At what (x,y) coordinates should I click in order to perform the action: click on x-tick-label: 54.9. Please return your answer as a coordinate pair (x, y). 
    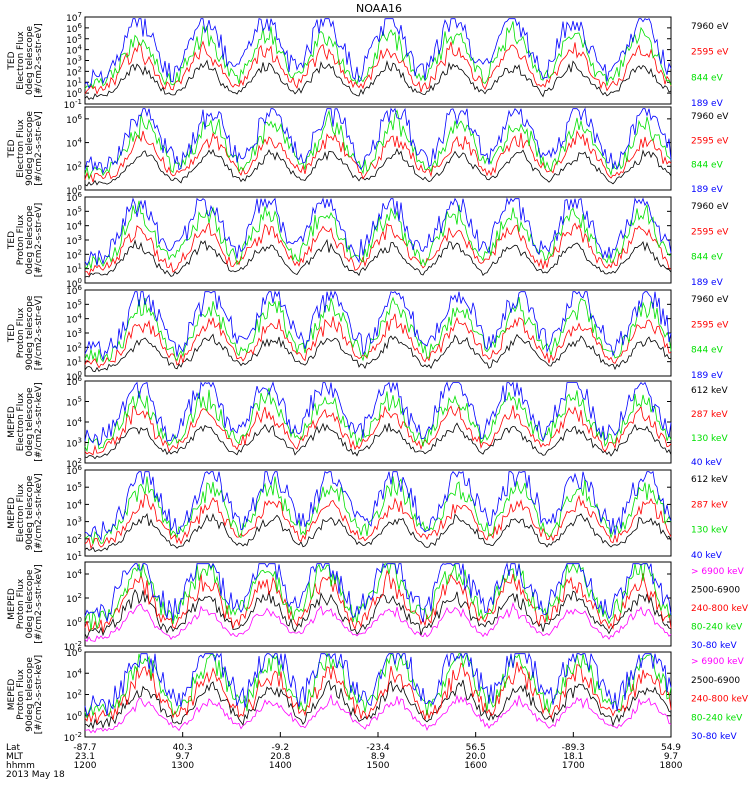
    Looking at the image, I should click on (671, 748).